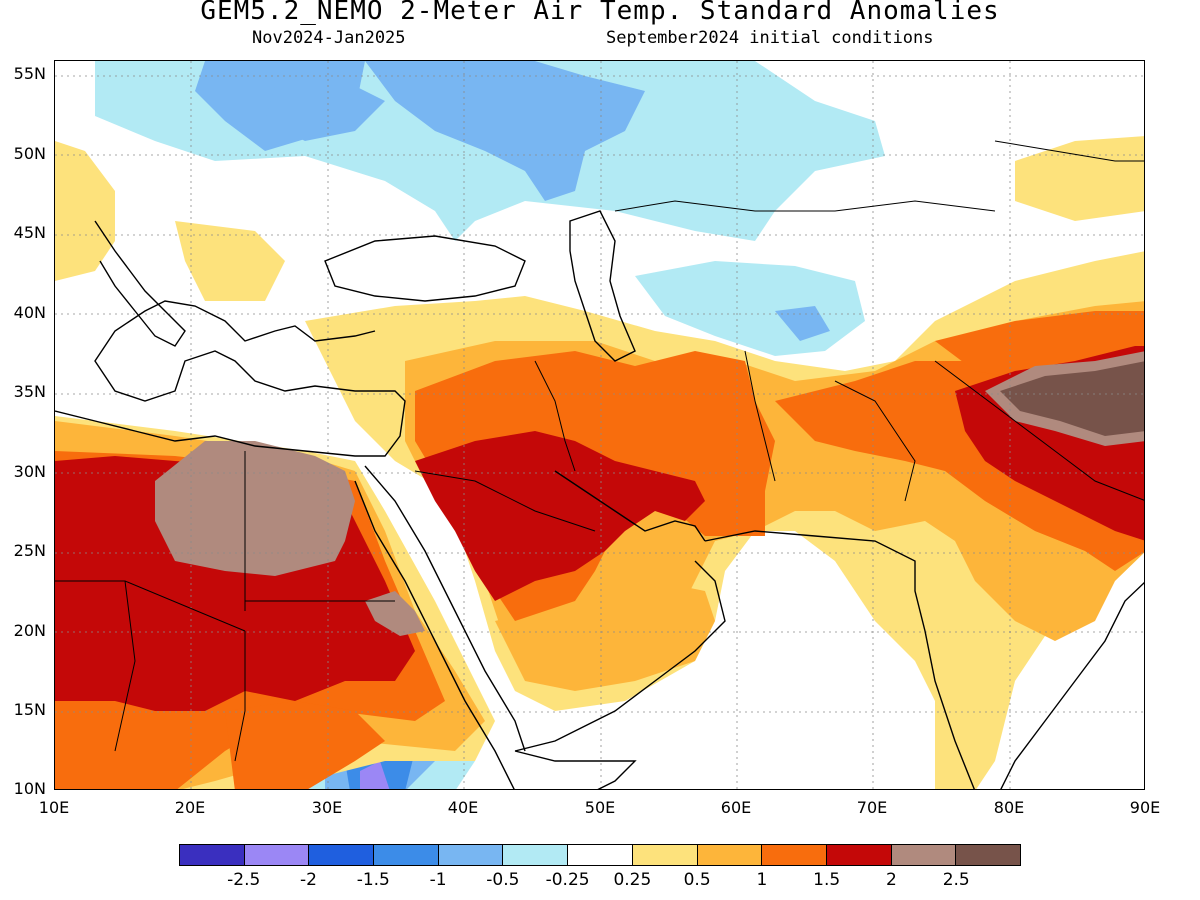 The image size is (1200, 900). I want to click on legend-label-8: 1, so click(762, 880).